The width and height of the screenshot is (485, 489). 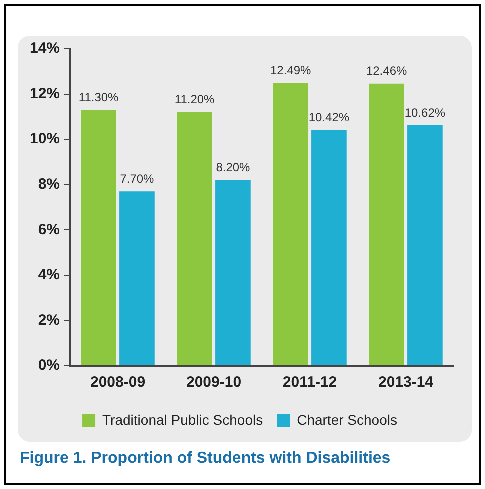 I want to click on data-label: 12.46%, so click(x=387, y=71).